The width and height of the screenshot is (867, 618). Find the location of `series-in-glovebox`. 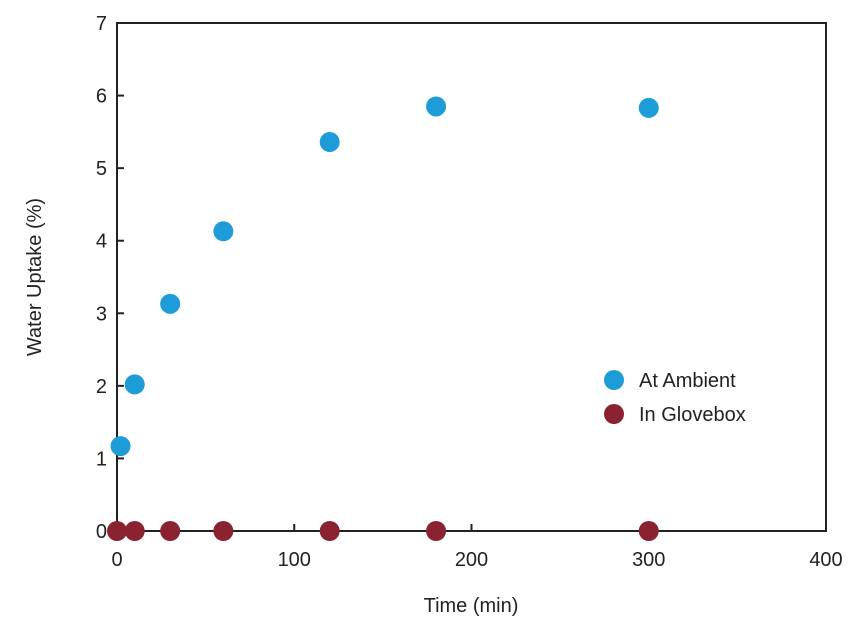

series-in-glovebox is located at coordinates (383, 531).